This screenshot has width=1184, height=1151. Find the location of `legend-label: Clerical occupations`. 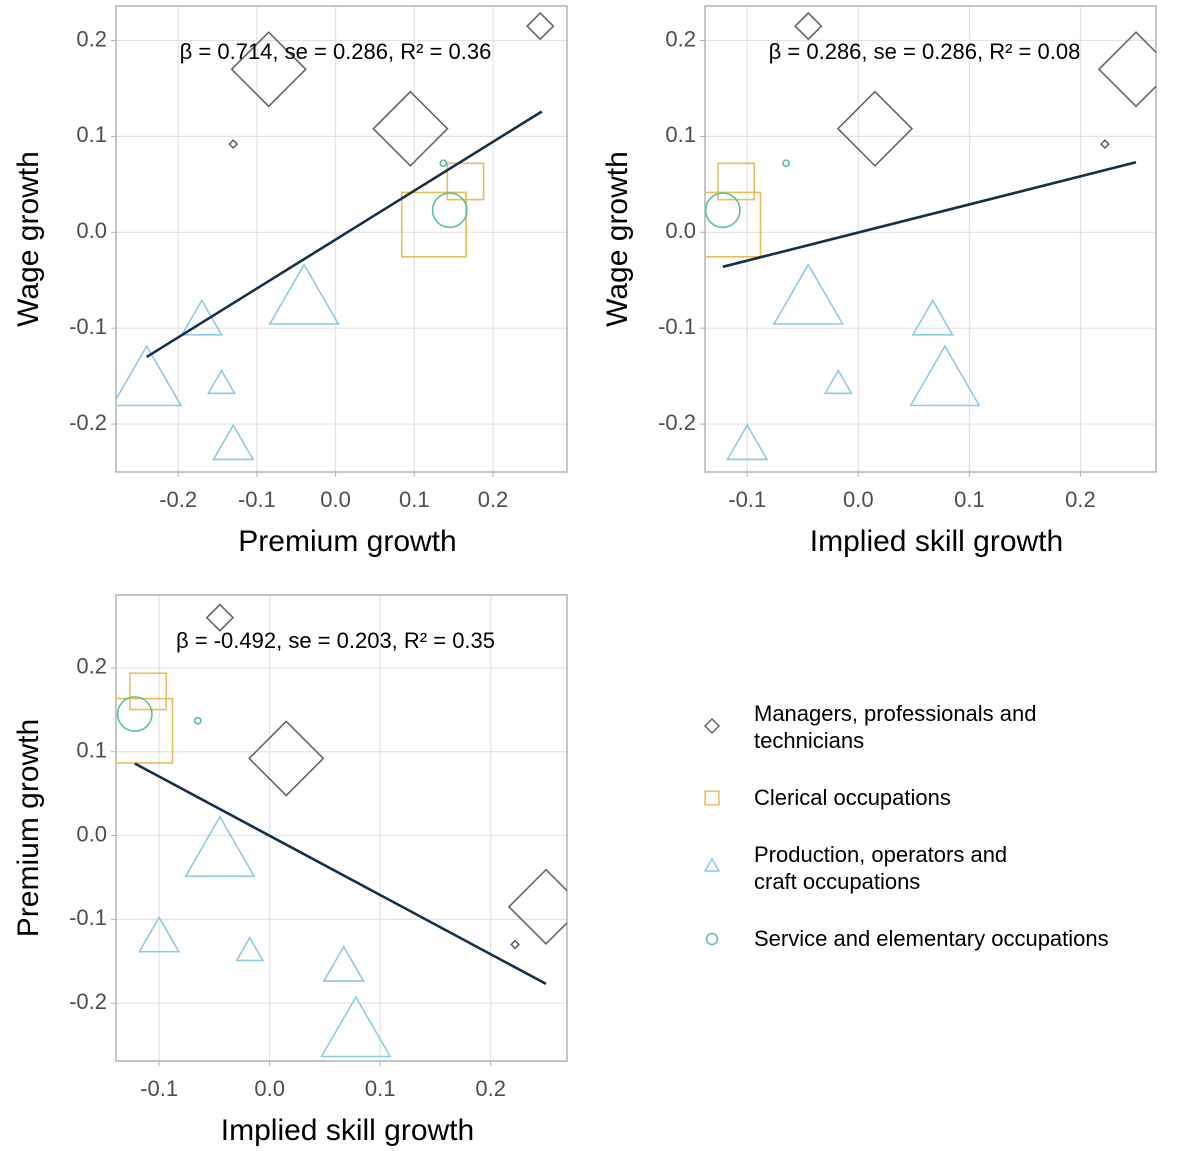

legend-label: Clerical occupations is located at coordinates (852, 797).